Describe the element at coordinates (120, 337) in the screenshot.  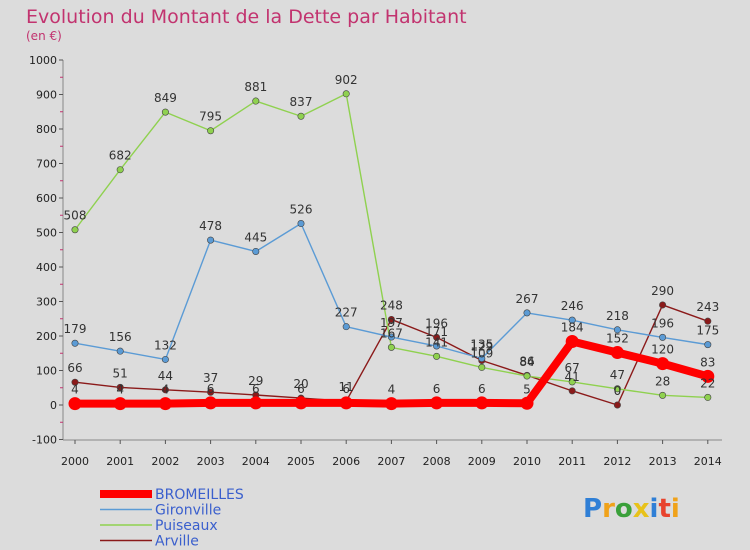
I see `data-label-gironville: 156` at that location.